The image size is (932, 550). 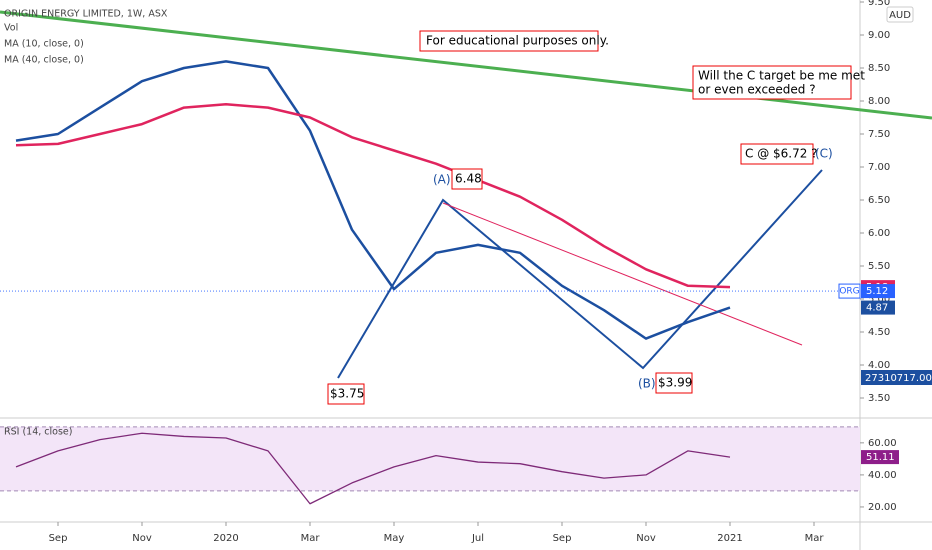 What do you see at coordinates (882, 443) in the screenshot?
I see `y-tick-label: 60.00` at bounding box center [882, 443].